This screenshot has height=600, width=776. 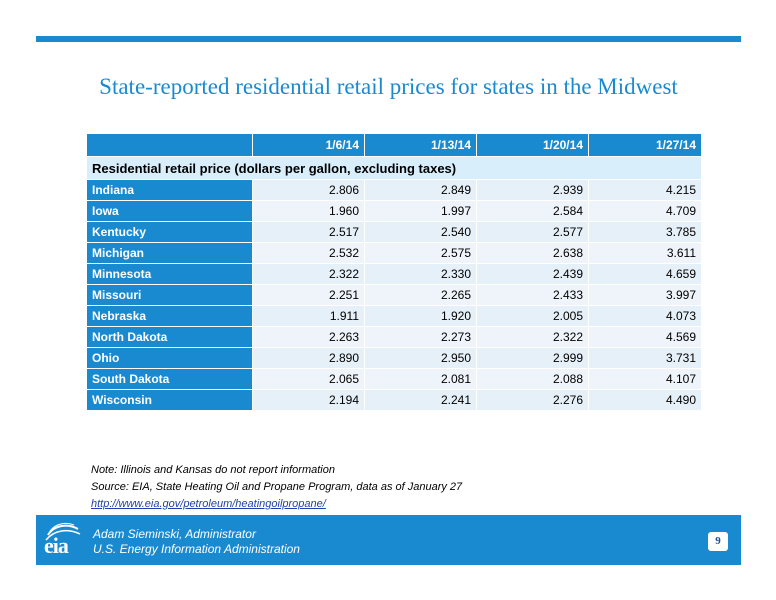 I want to click on price-cell: 4.569, so click(x=645, y=337).